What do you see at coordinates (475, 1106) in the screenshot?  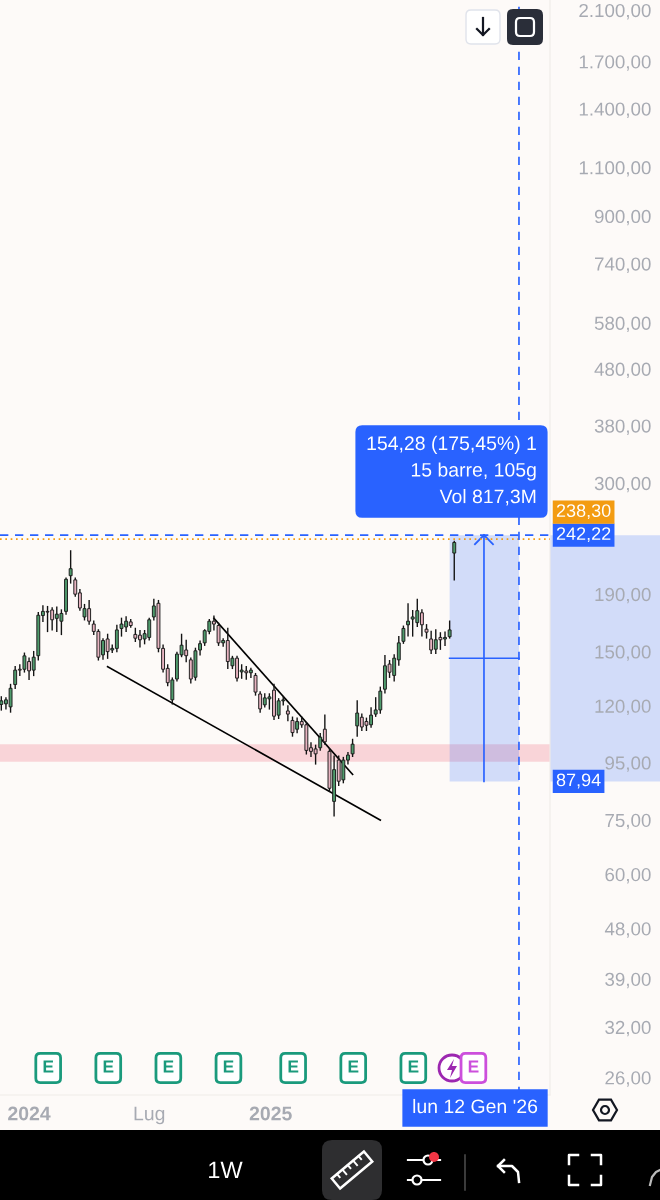 I see `ref-line-label: lun 12 Gen '26` at bounding box center [475, 1106].